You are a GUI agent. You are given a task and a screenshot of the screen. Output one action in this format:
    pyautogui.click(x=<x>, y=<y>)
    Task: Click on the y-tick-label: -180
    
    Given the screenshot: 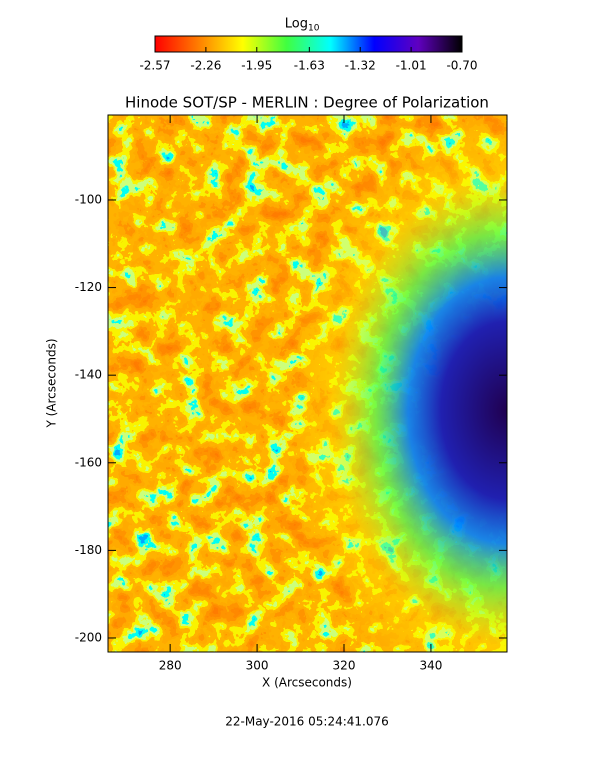 What is the action you would take?
    pyautogui.click(x=88, y=550)
    